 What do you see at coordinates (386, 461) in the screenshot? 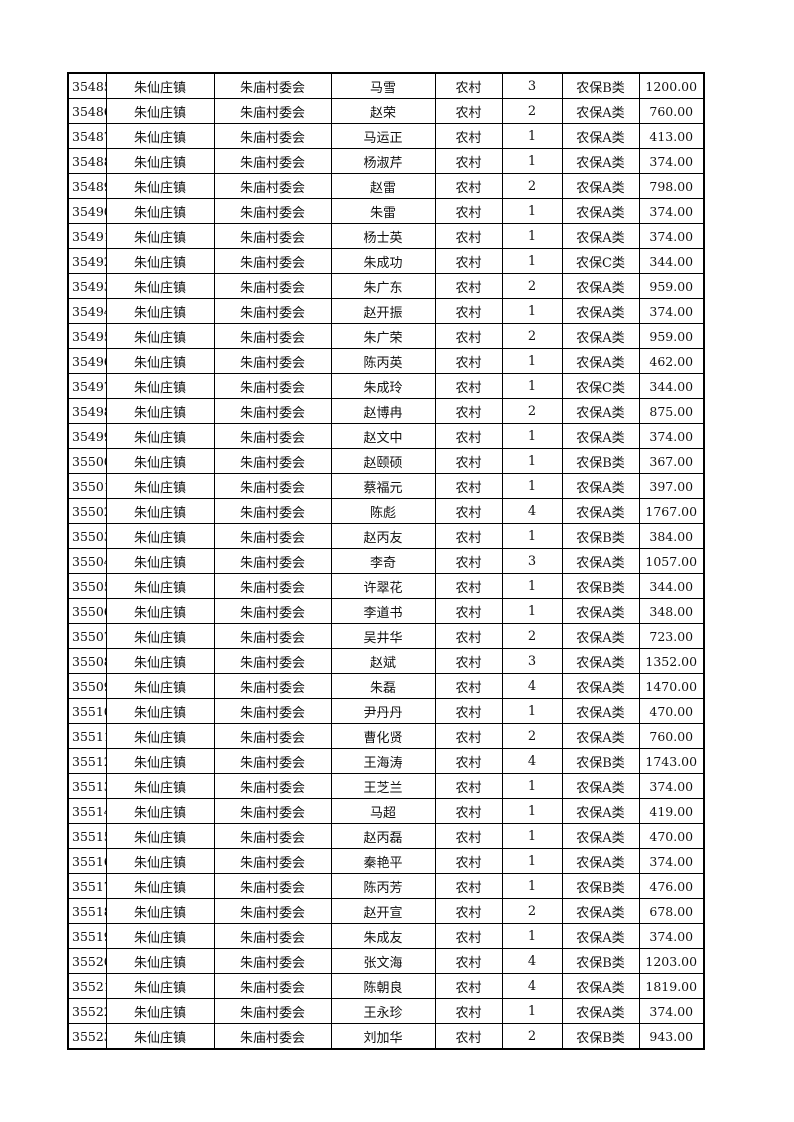
I see `table-row: 35500朱仙庄镇朱庙村委会赵颐硕农村1农保B类367.00` at bounding box center [386, 461].